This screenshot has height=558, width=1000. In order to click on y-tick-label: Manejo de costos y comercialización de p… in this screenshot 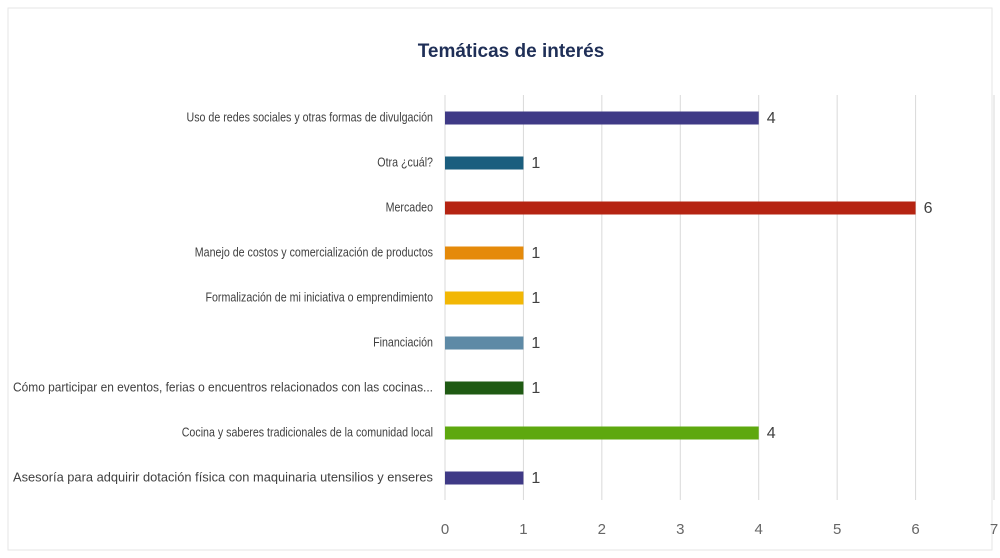, I will do `click(314, 251)`.